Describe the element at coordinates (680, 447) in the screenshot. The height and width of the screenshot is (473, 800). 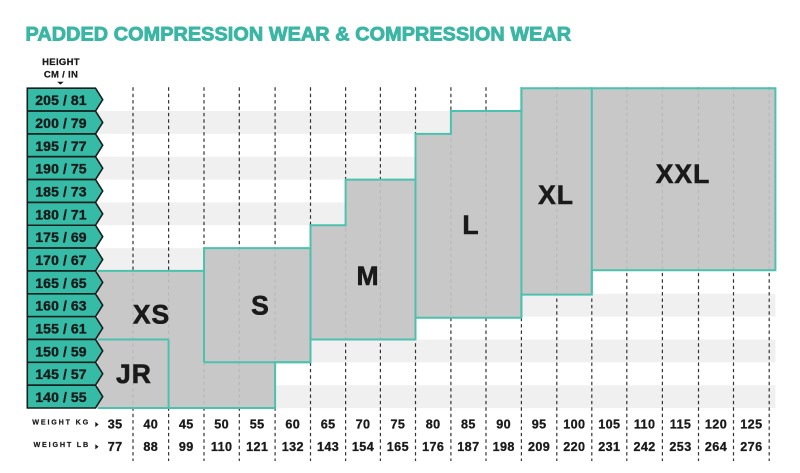
I see `svg-text: 253` at that location.